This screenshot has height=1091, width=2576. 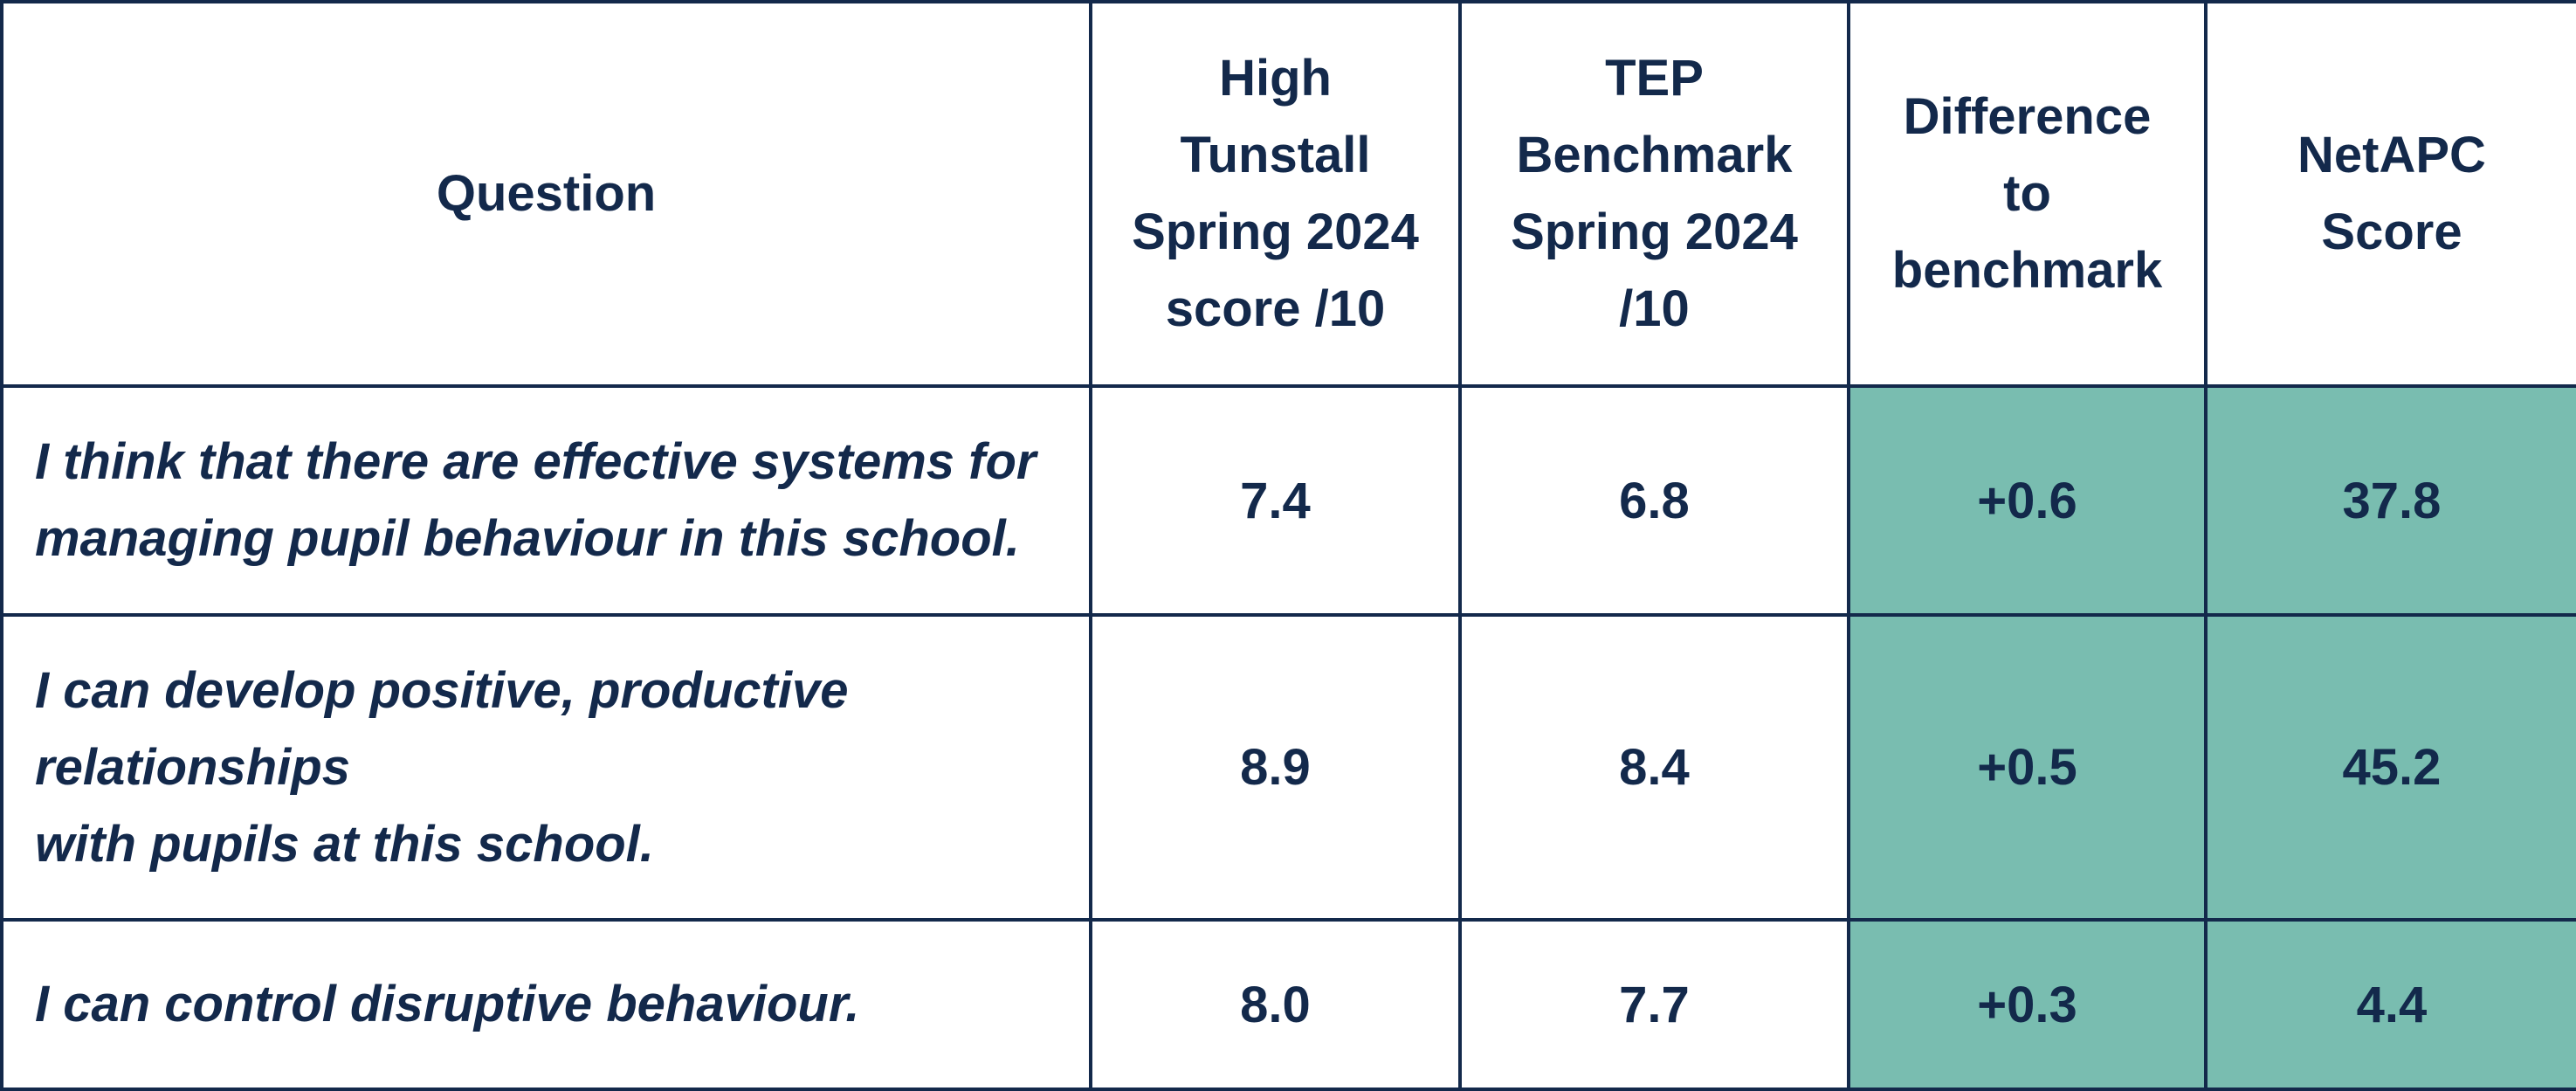 What do you see at coordinates (1654, 767) in the screenshot?
I see `benchmark-cell: 8.4` at bounding box center [1654, 767].